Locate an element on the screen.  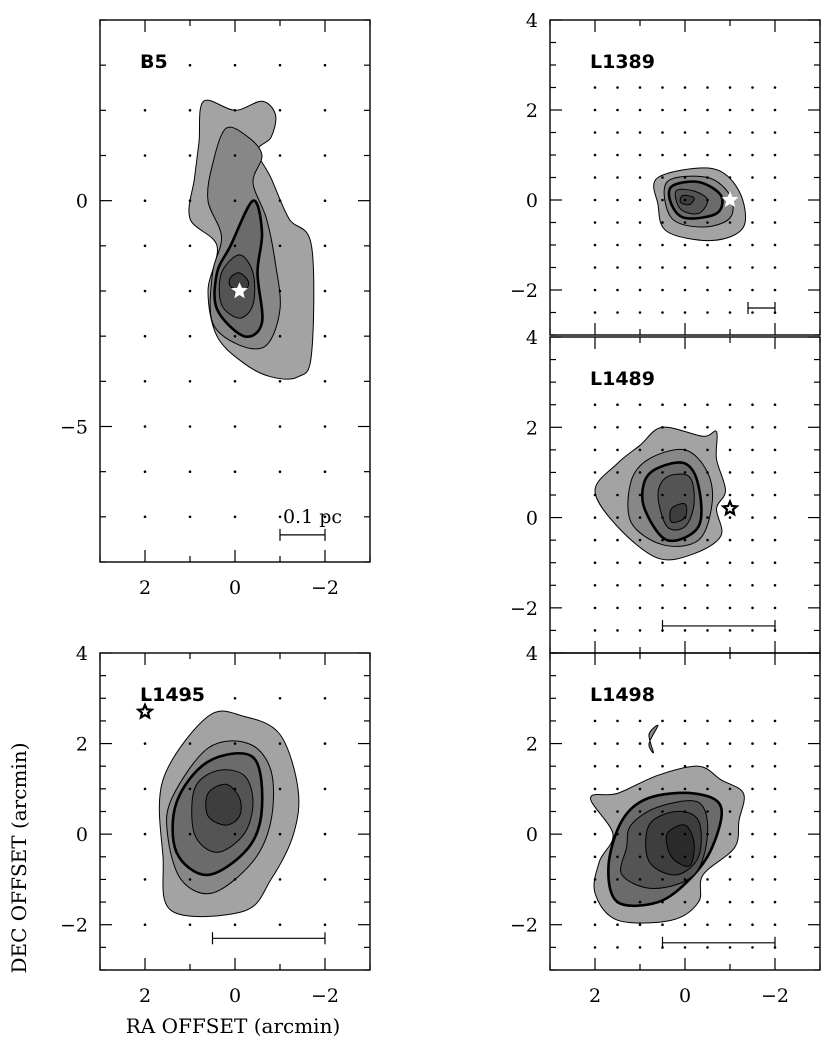
x-axis-label: RA OFFSET (arcmin) is located at coordinates (233, 1026).